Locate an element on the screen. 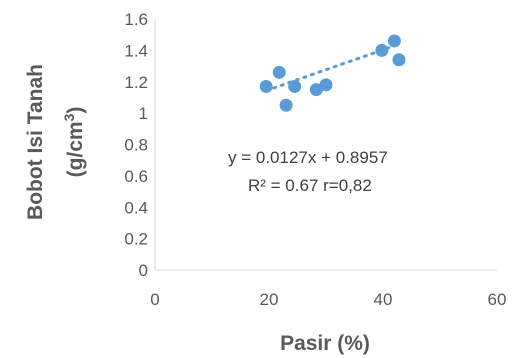  trendline-group is located at coordinates (332, 67).